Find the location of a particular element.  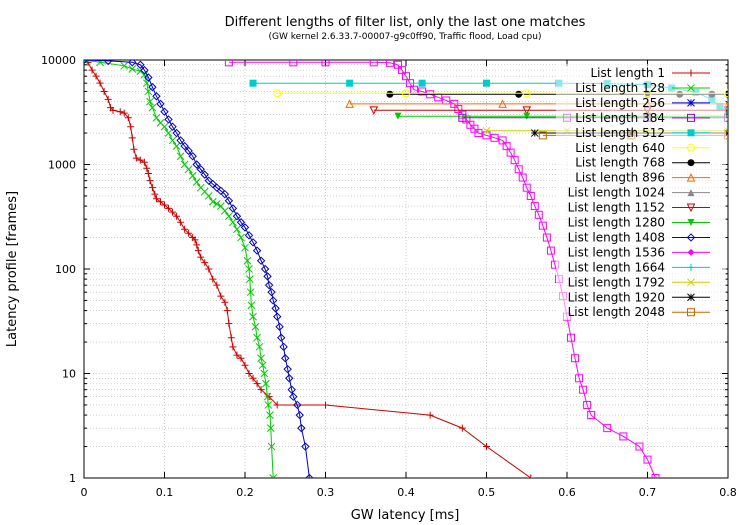

legend-label: List length 1280 is located at coordinates (616, 223).